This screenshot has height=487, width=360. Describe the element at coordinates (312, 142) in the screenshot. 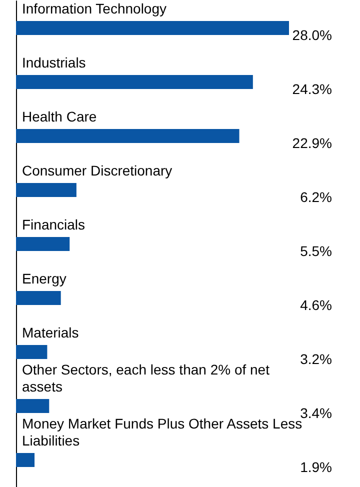

I see `data-label: 22.9%` at that location.